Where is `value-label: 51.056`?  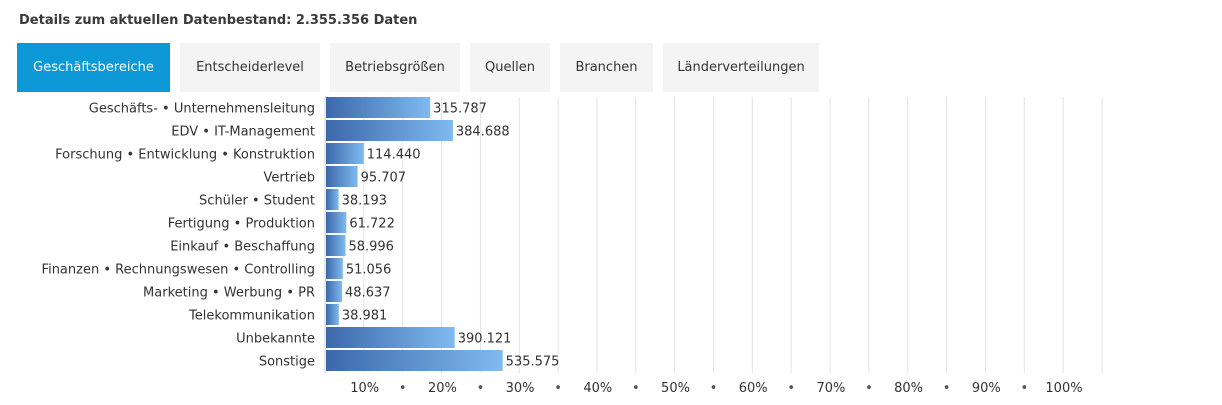 value-label: 51.056 is located at coordinates (369, 270).